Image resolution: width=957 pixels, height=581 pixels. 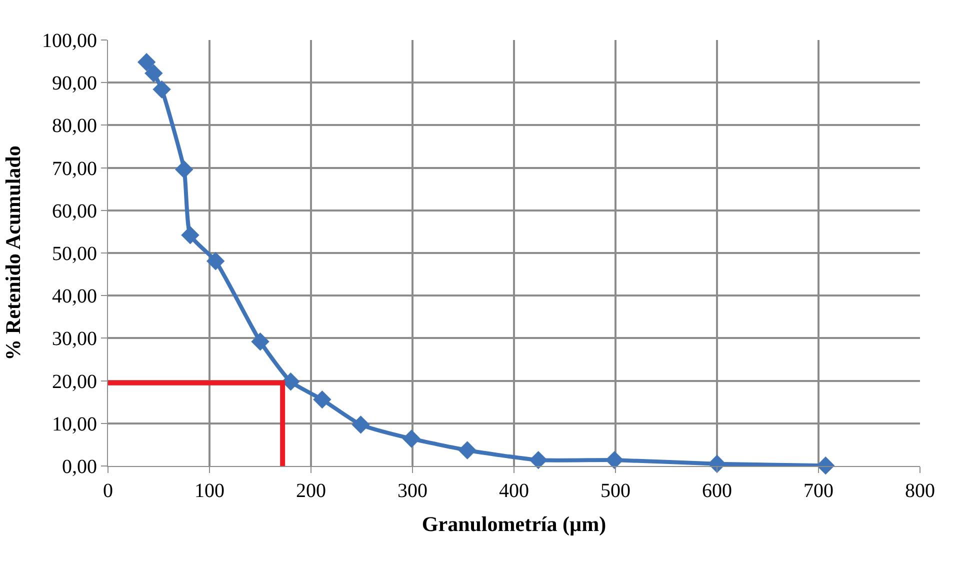 What do you see at coordinates (74, 211) in the screenshot?
I see `y-tick-label: 60,00` at bounding box center [74, 211].